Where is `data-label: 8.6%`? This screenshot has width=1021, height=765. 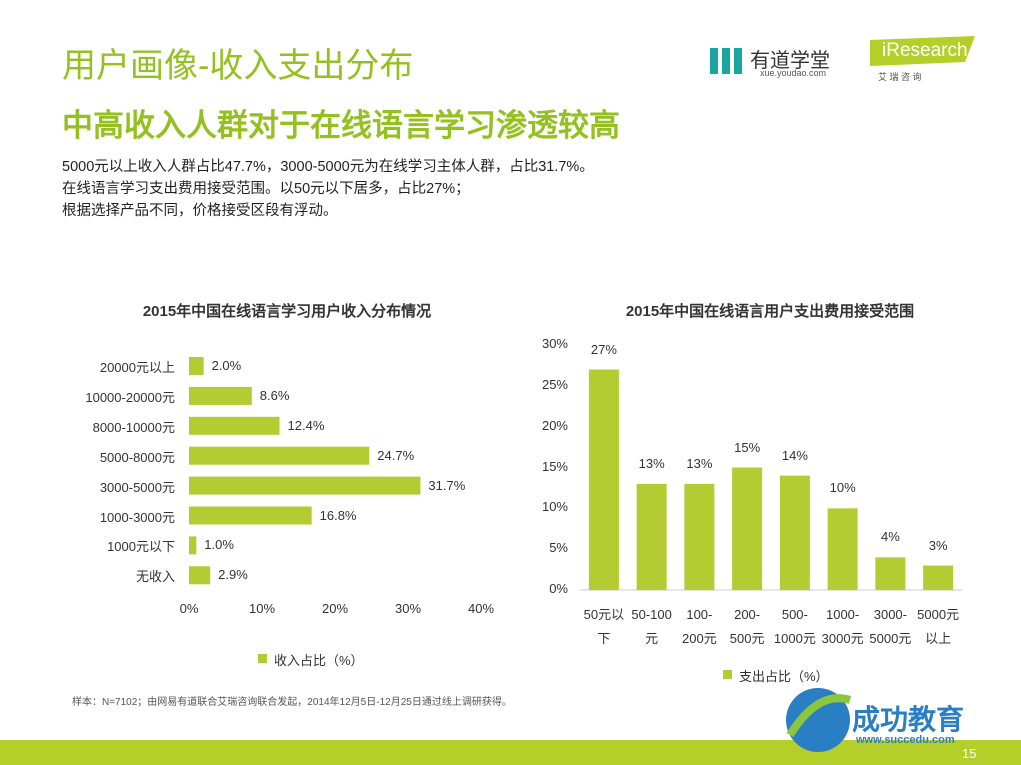
data-label: 8.6% is located at coordinates (274, 395).